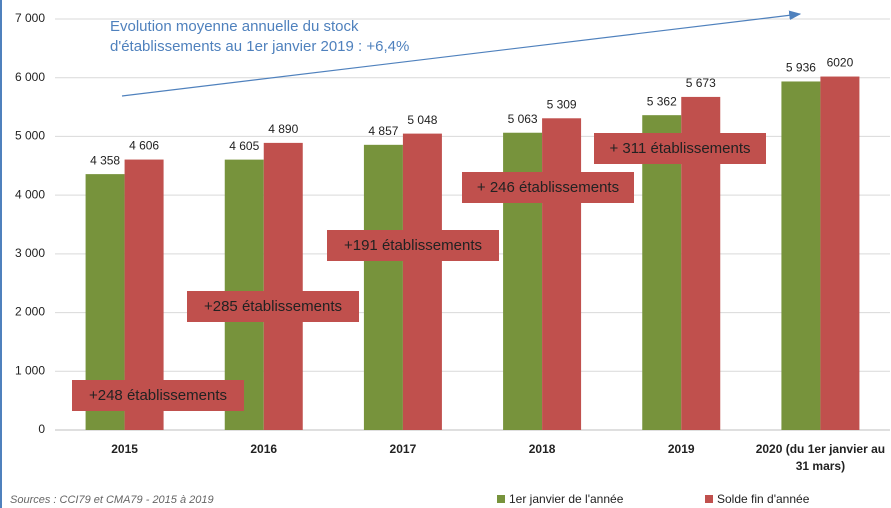 This screenshot has height=508, width=891. I want to click on y-tick-label: 0, so click(41, 429).